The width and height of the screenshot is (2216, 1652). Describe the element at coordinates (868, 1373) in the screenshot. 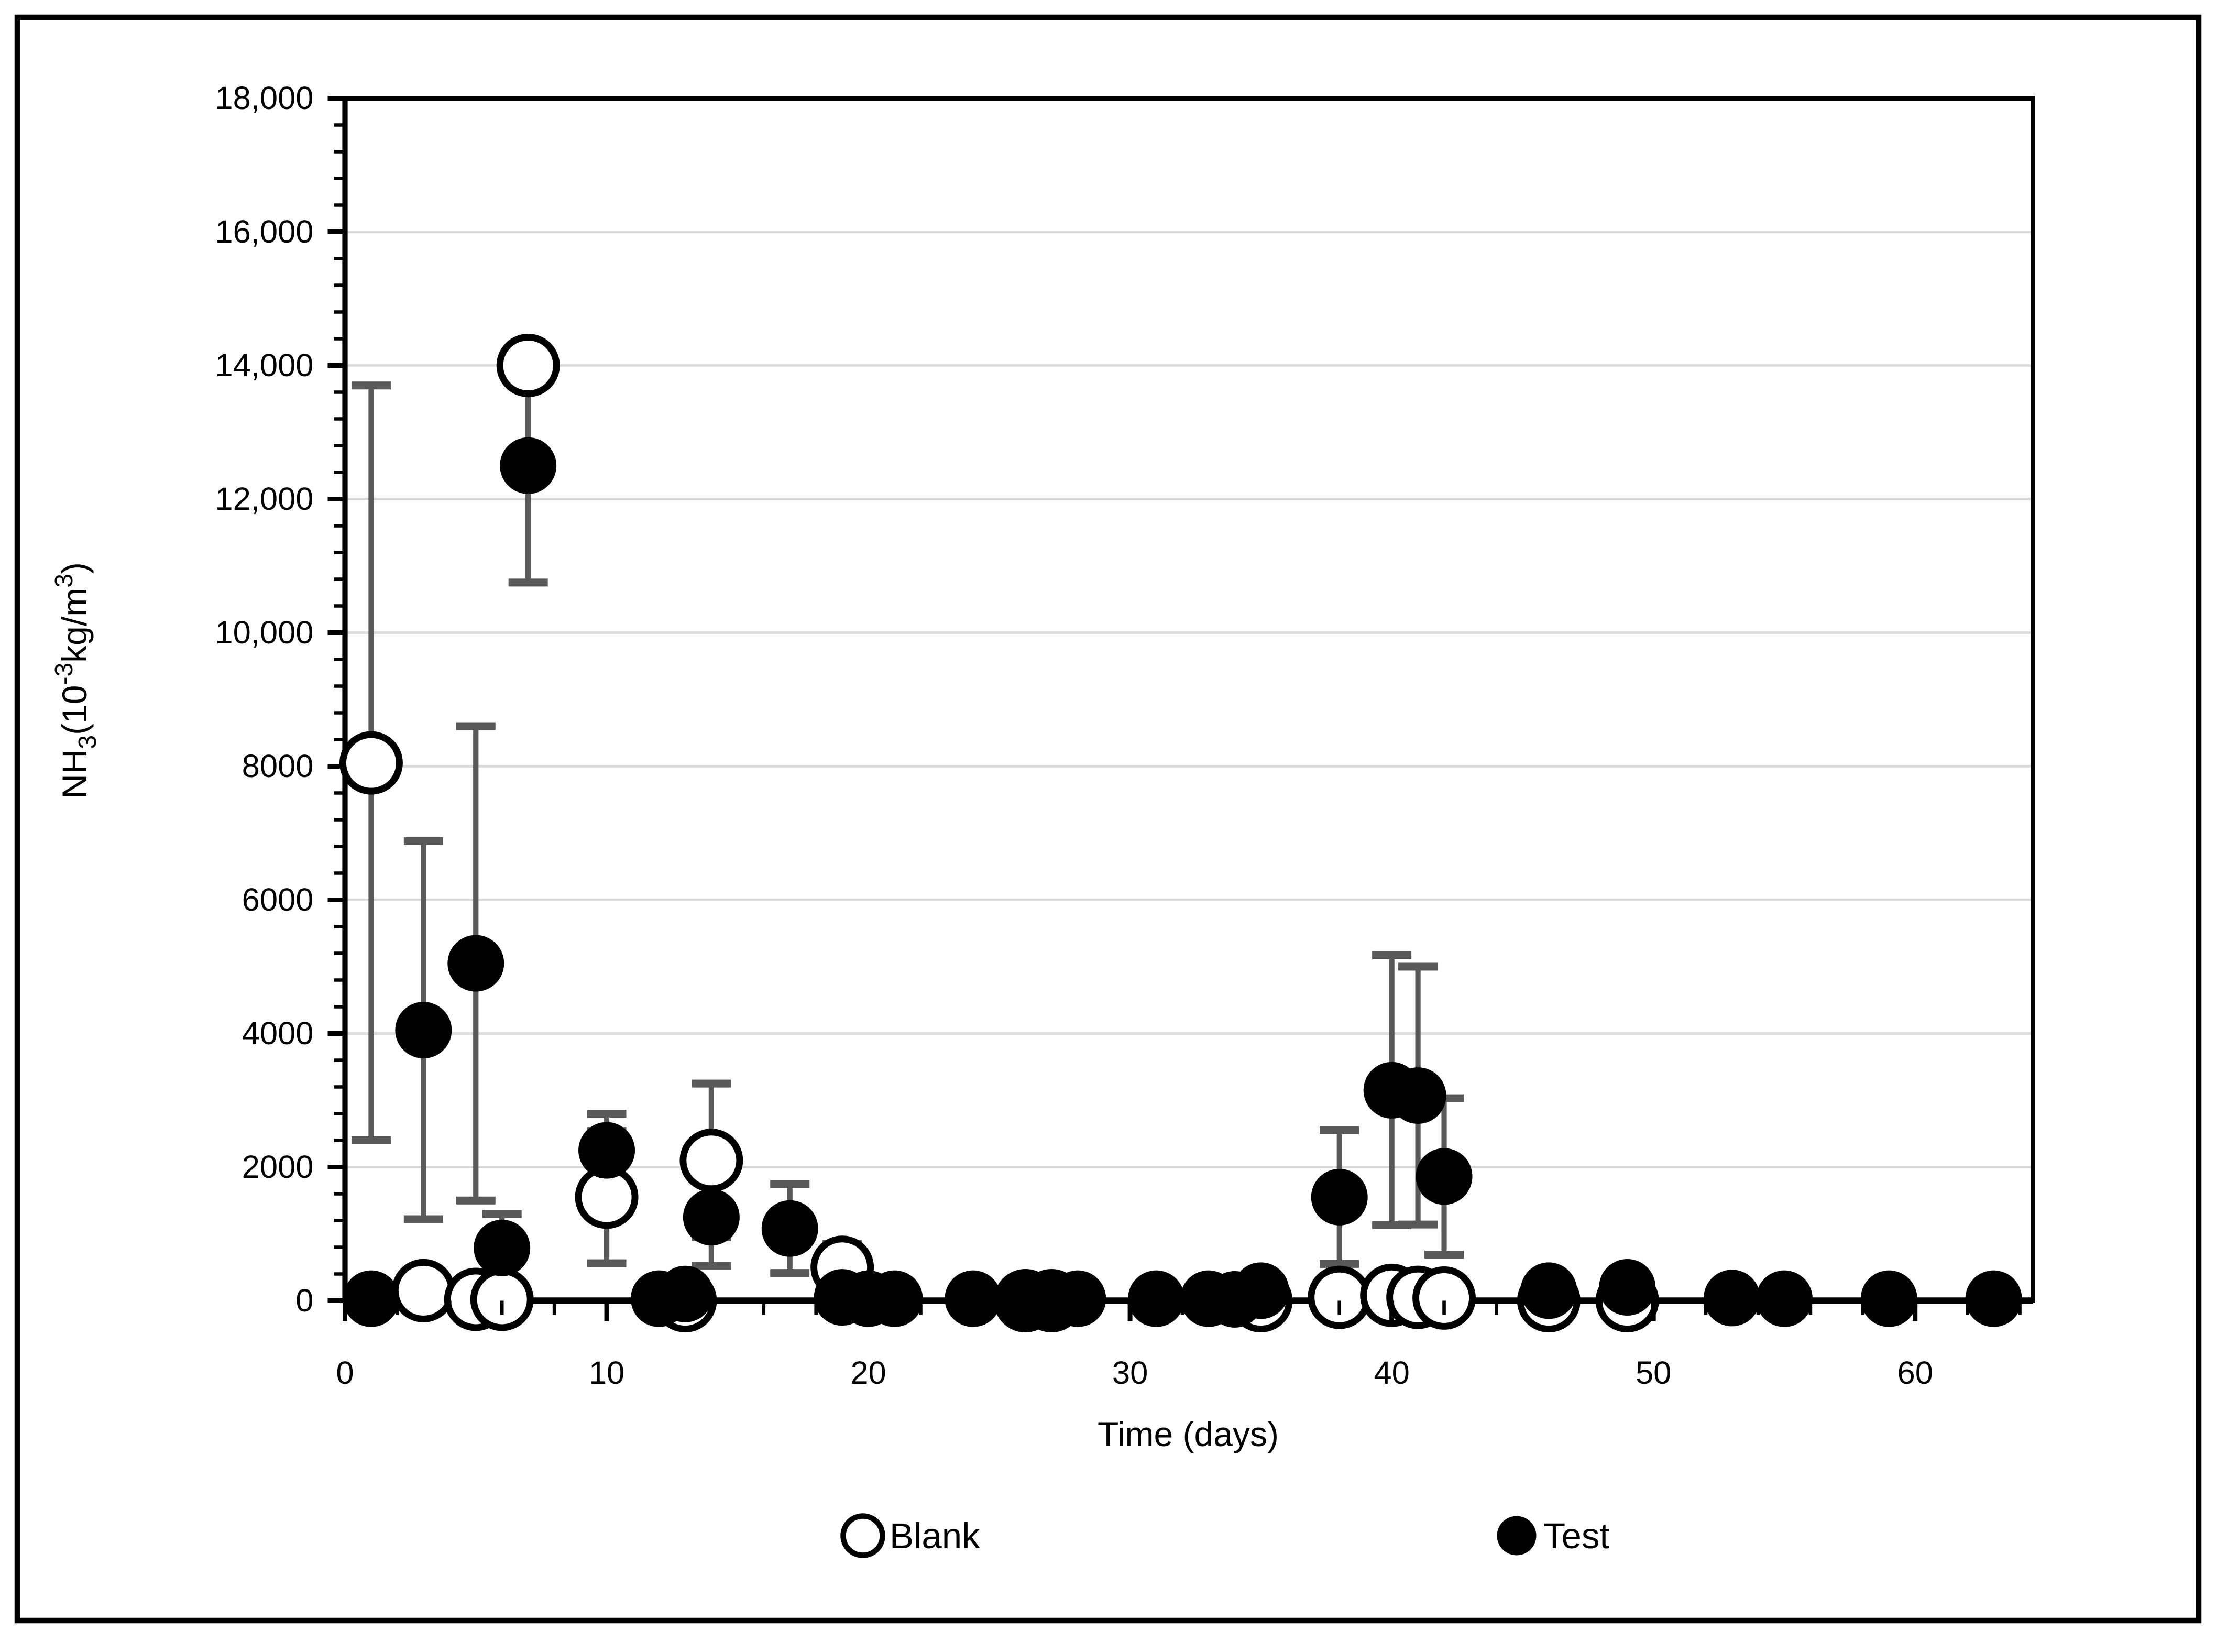

I see `x-tick-label: 20` at that location.